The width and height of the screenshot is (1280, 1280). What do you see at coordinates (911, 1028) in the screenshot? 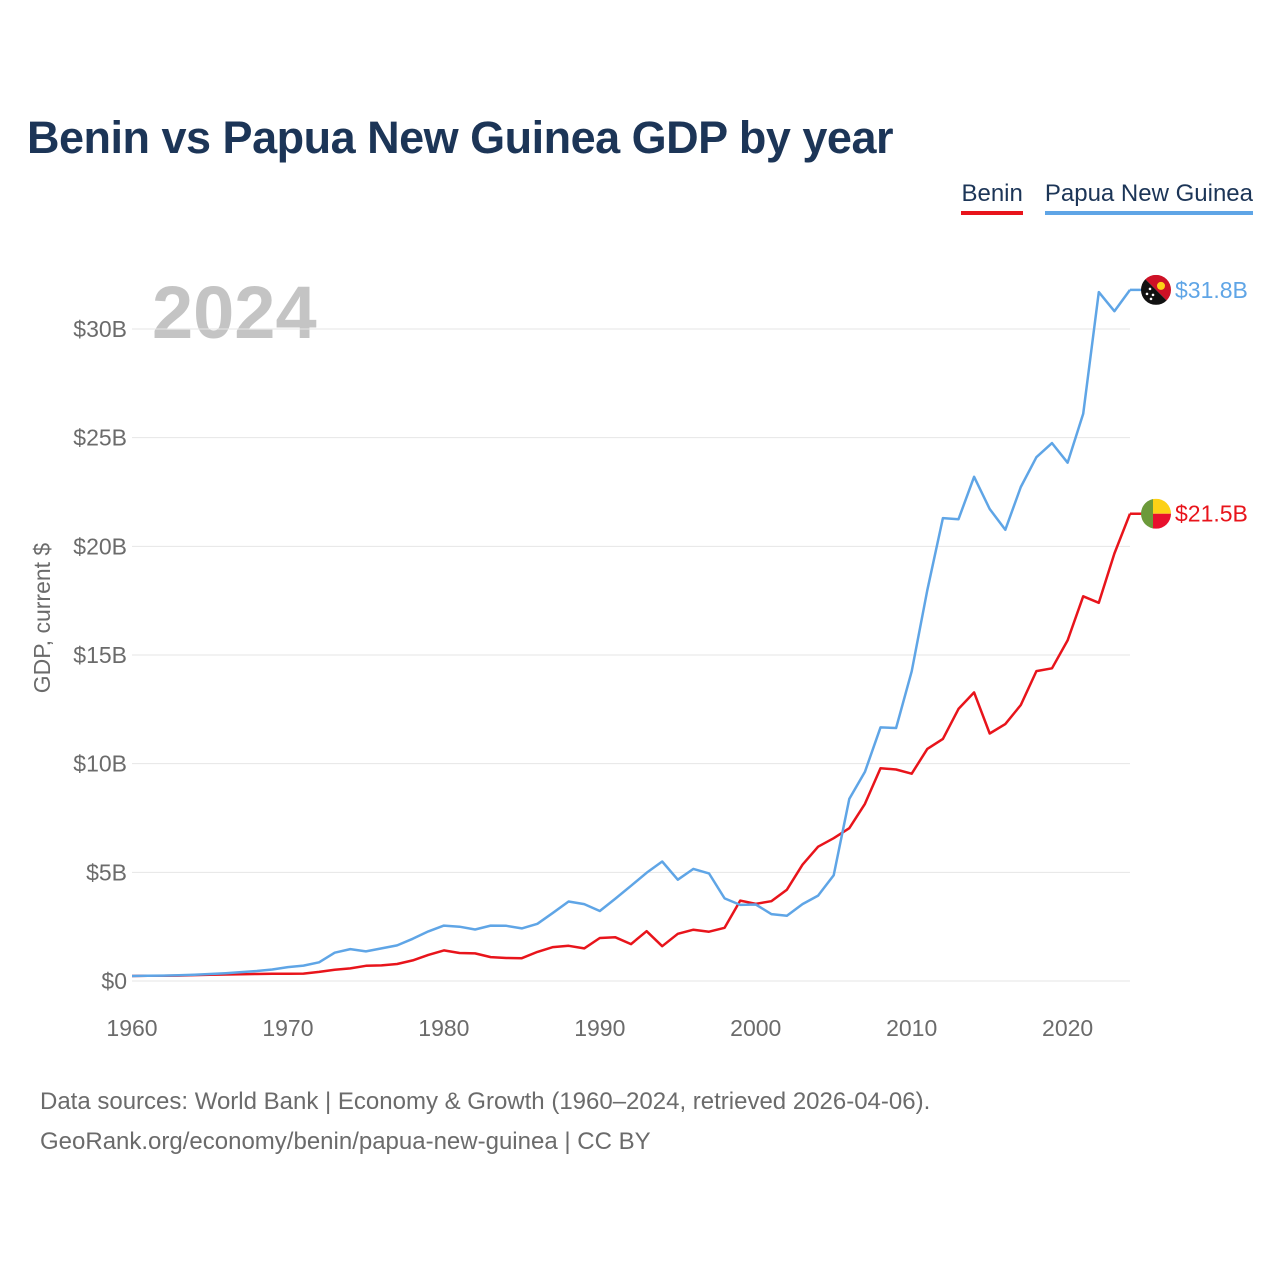
I see `x-tick-label: 2010` at bounding box center [911, 1028].